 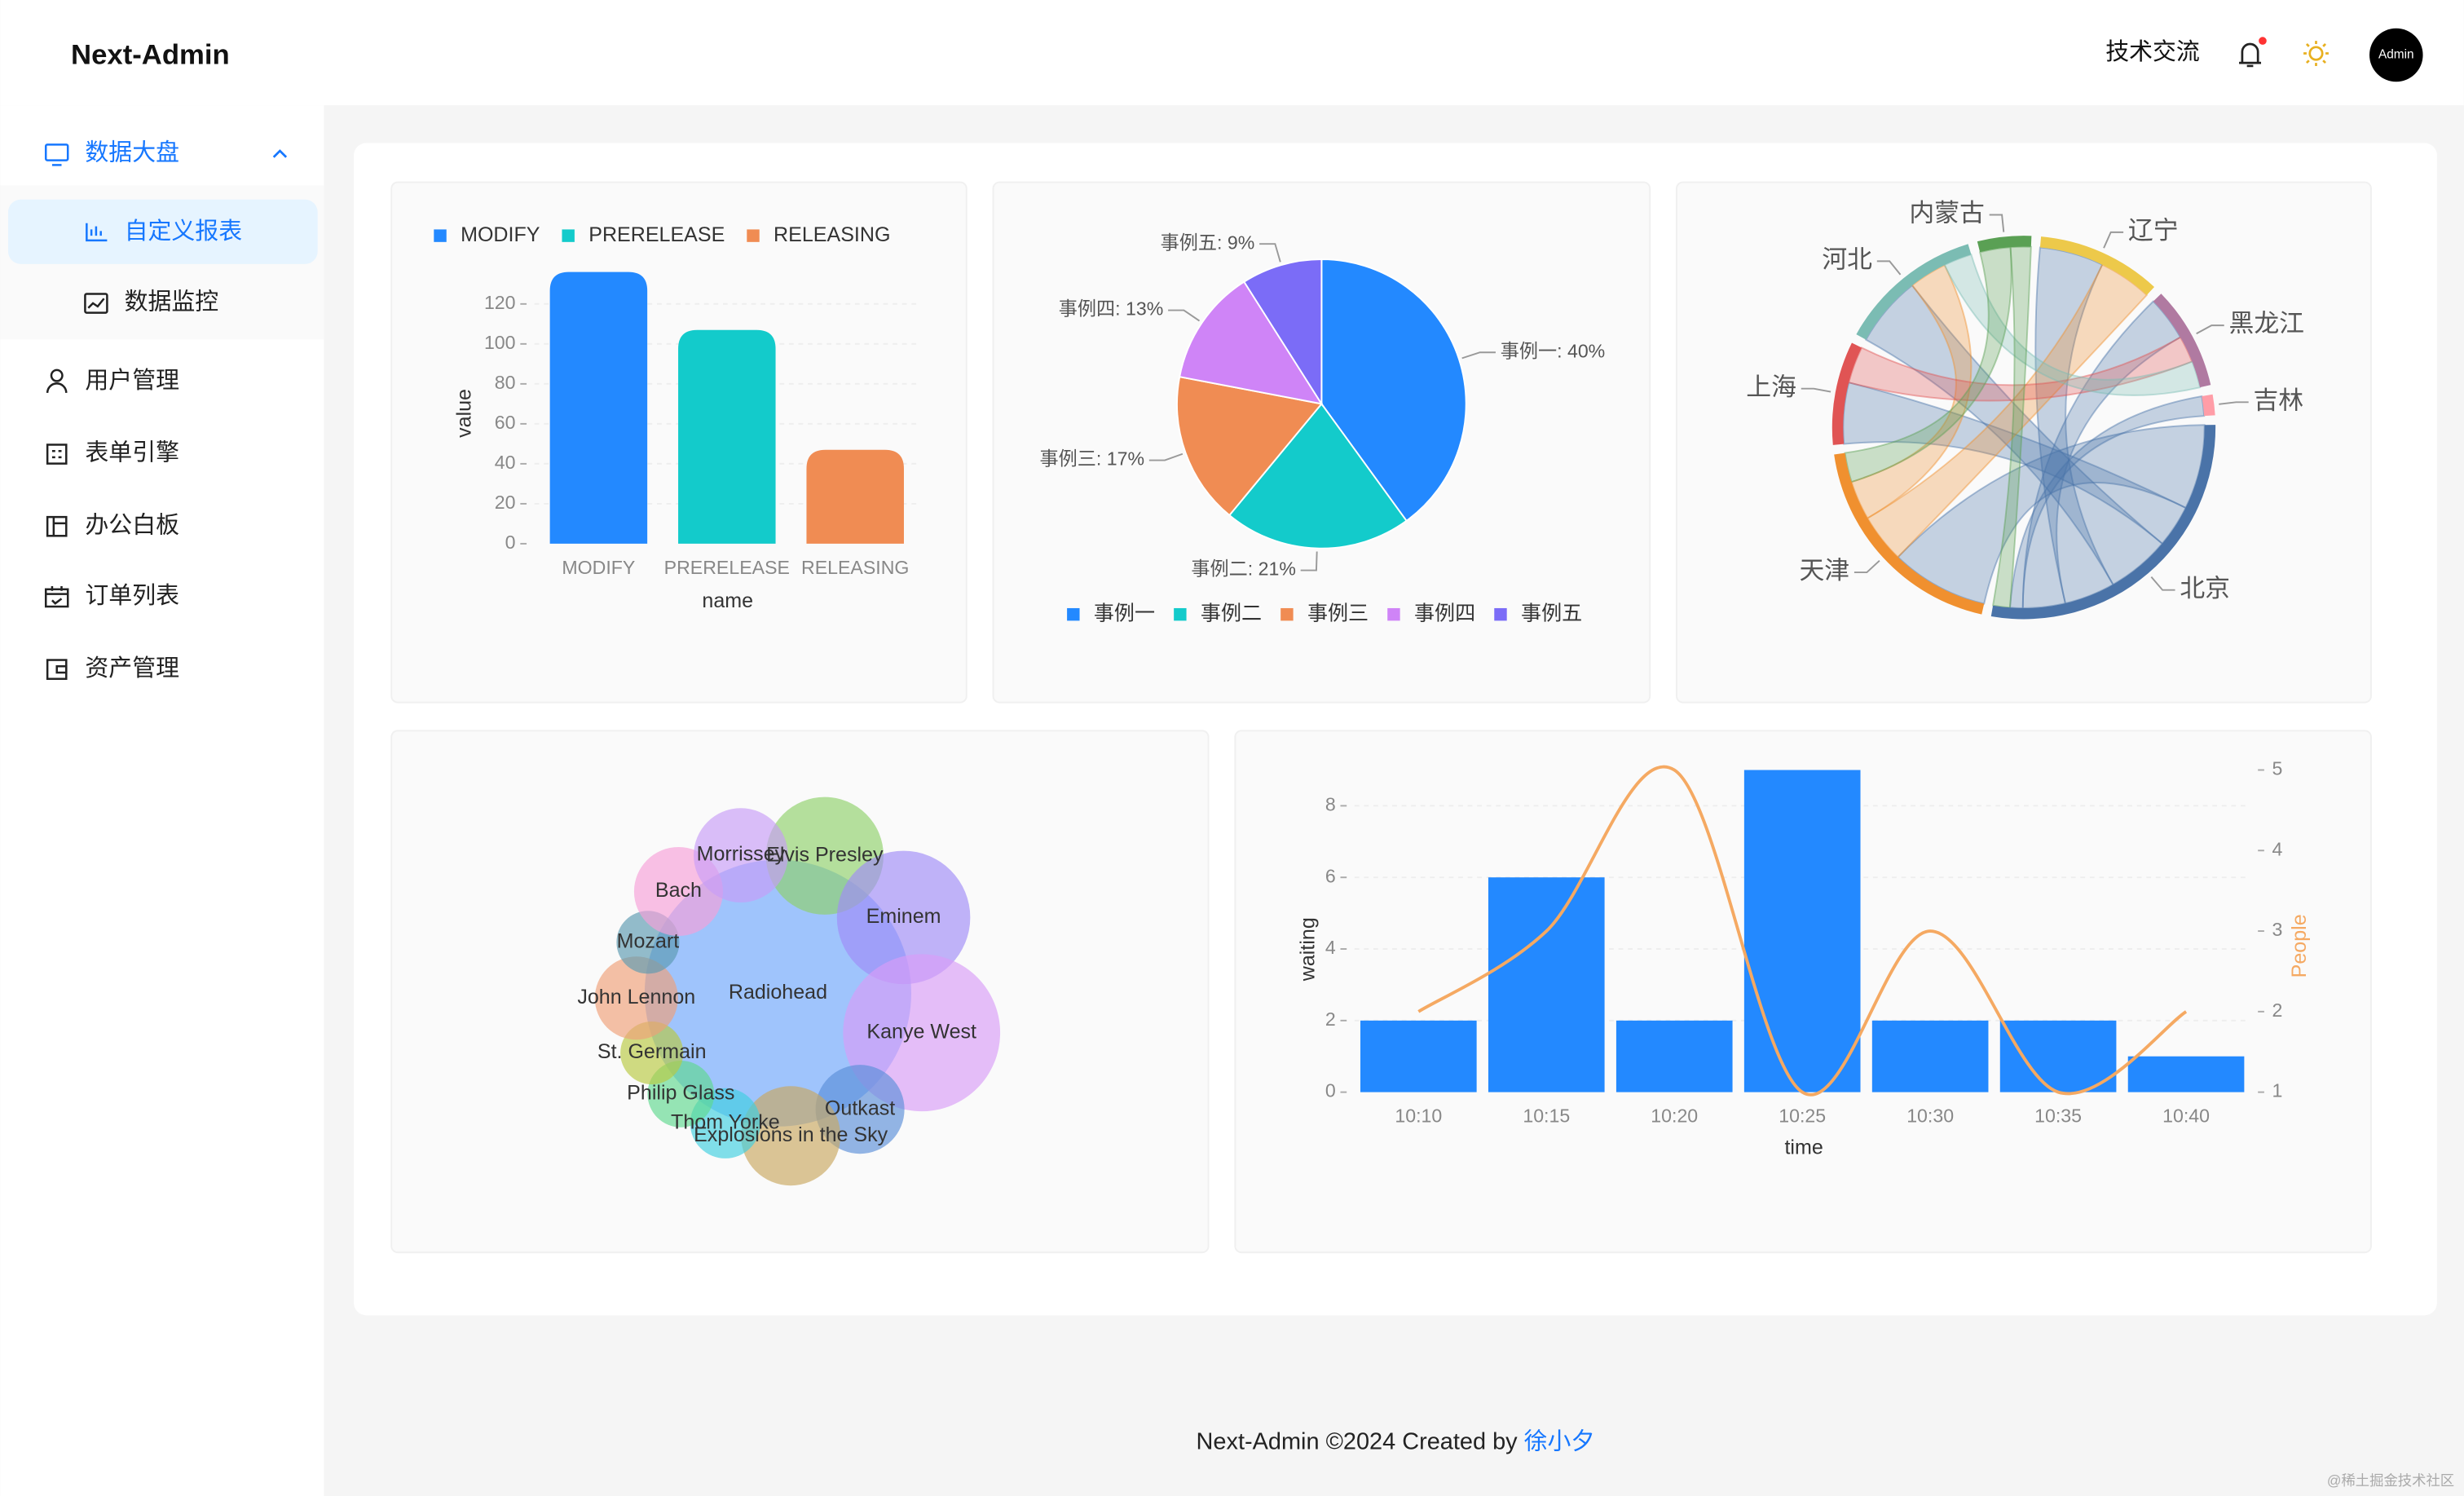 What do you see at coordinates (2277, 1011) in the screenshot?
I see `y2-tick-label: 2` at bounding box center [2277, 1011].